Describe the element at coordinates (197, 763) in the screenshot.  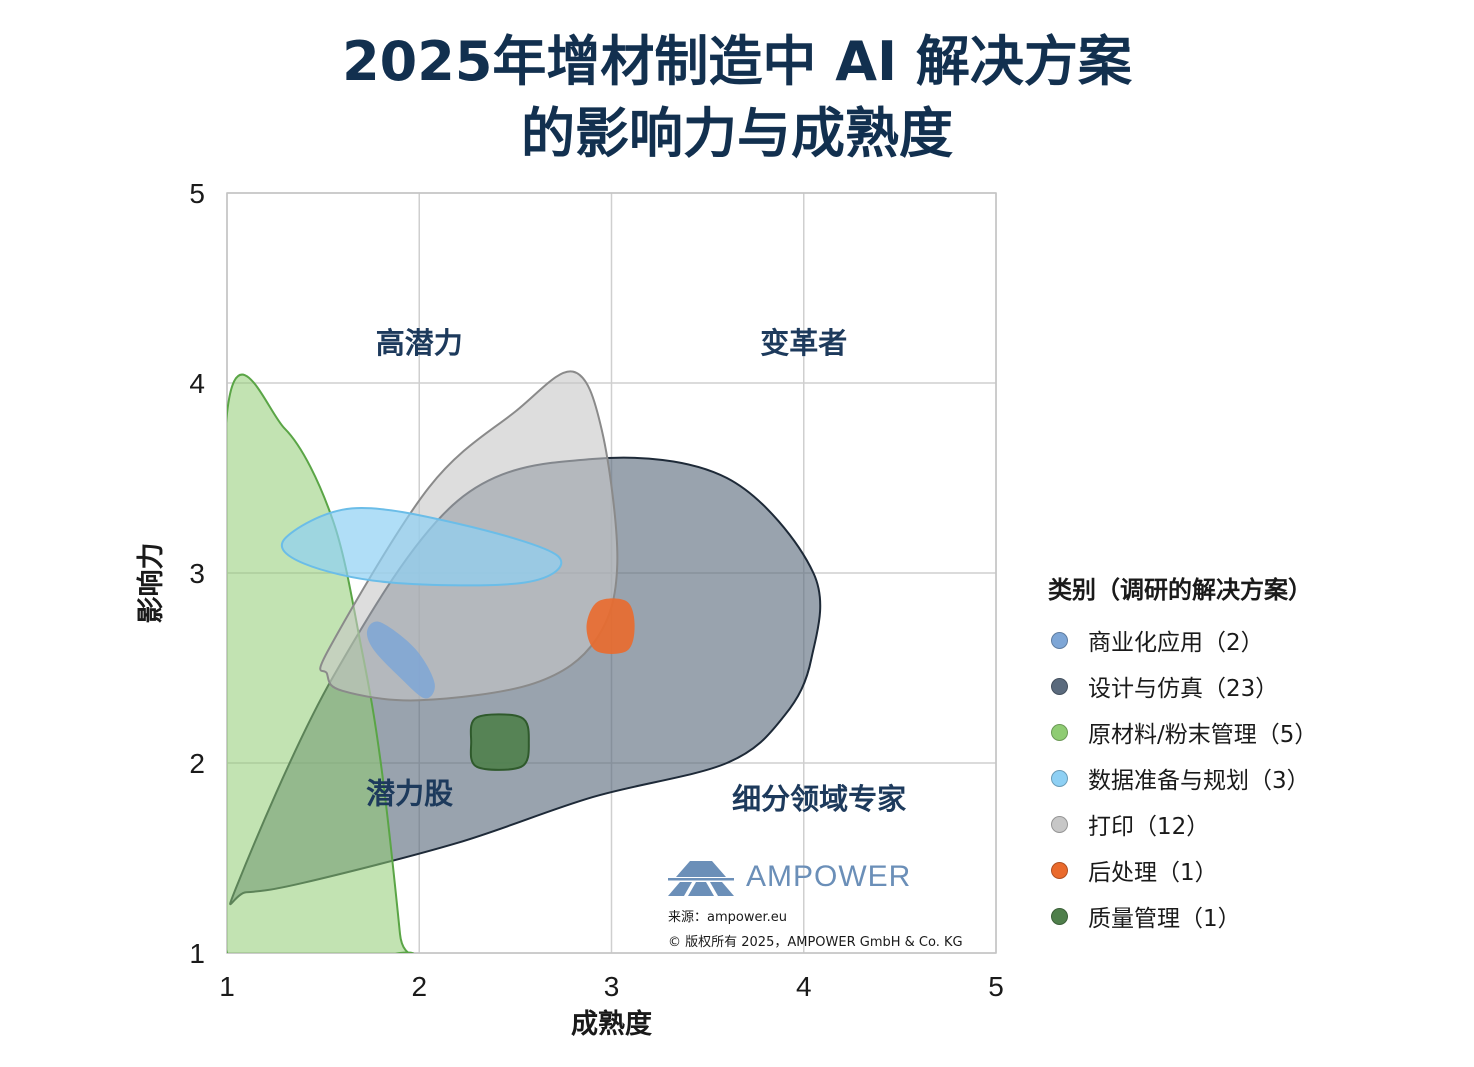
I see `y-tick-label-2: 2` at that location.